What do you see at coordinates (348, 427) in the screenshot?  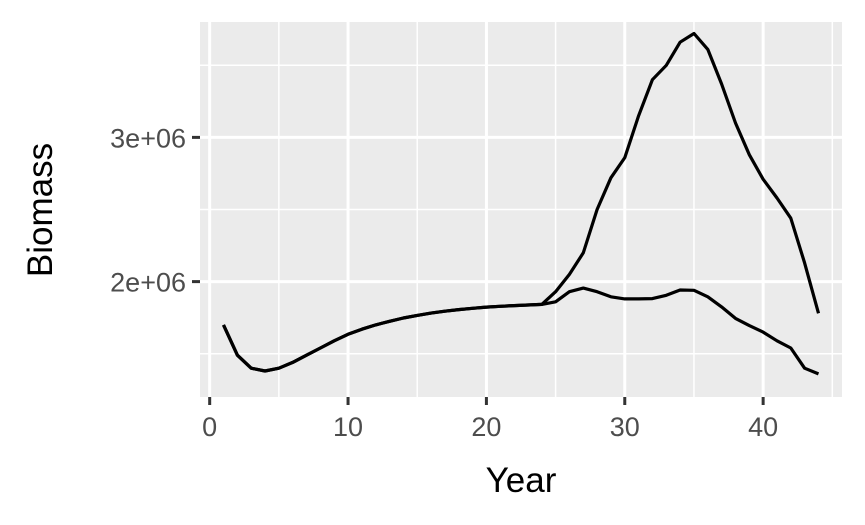 I see `x-tick-label: 10` at bounding box center [348, 427].